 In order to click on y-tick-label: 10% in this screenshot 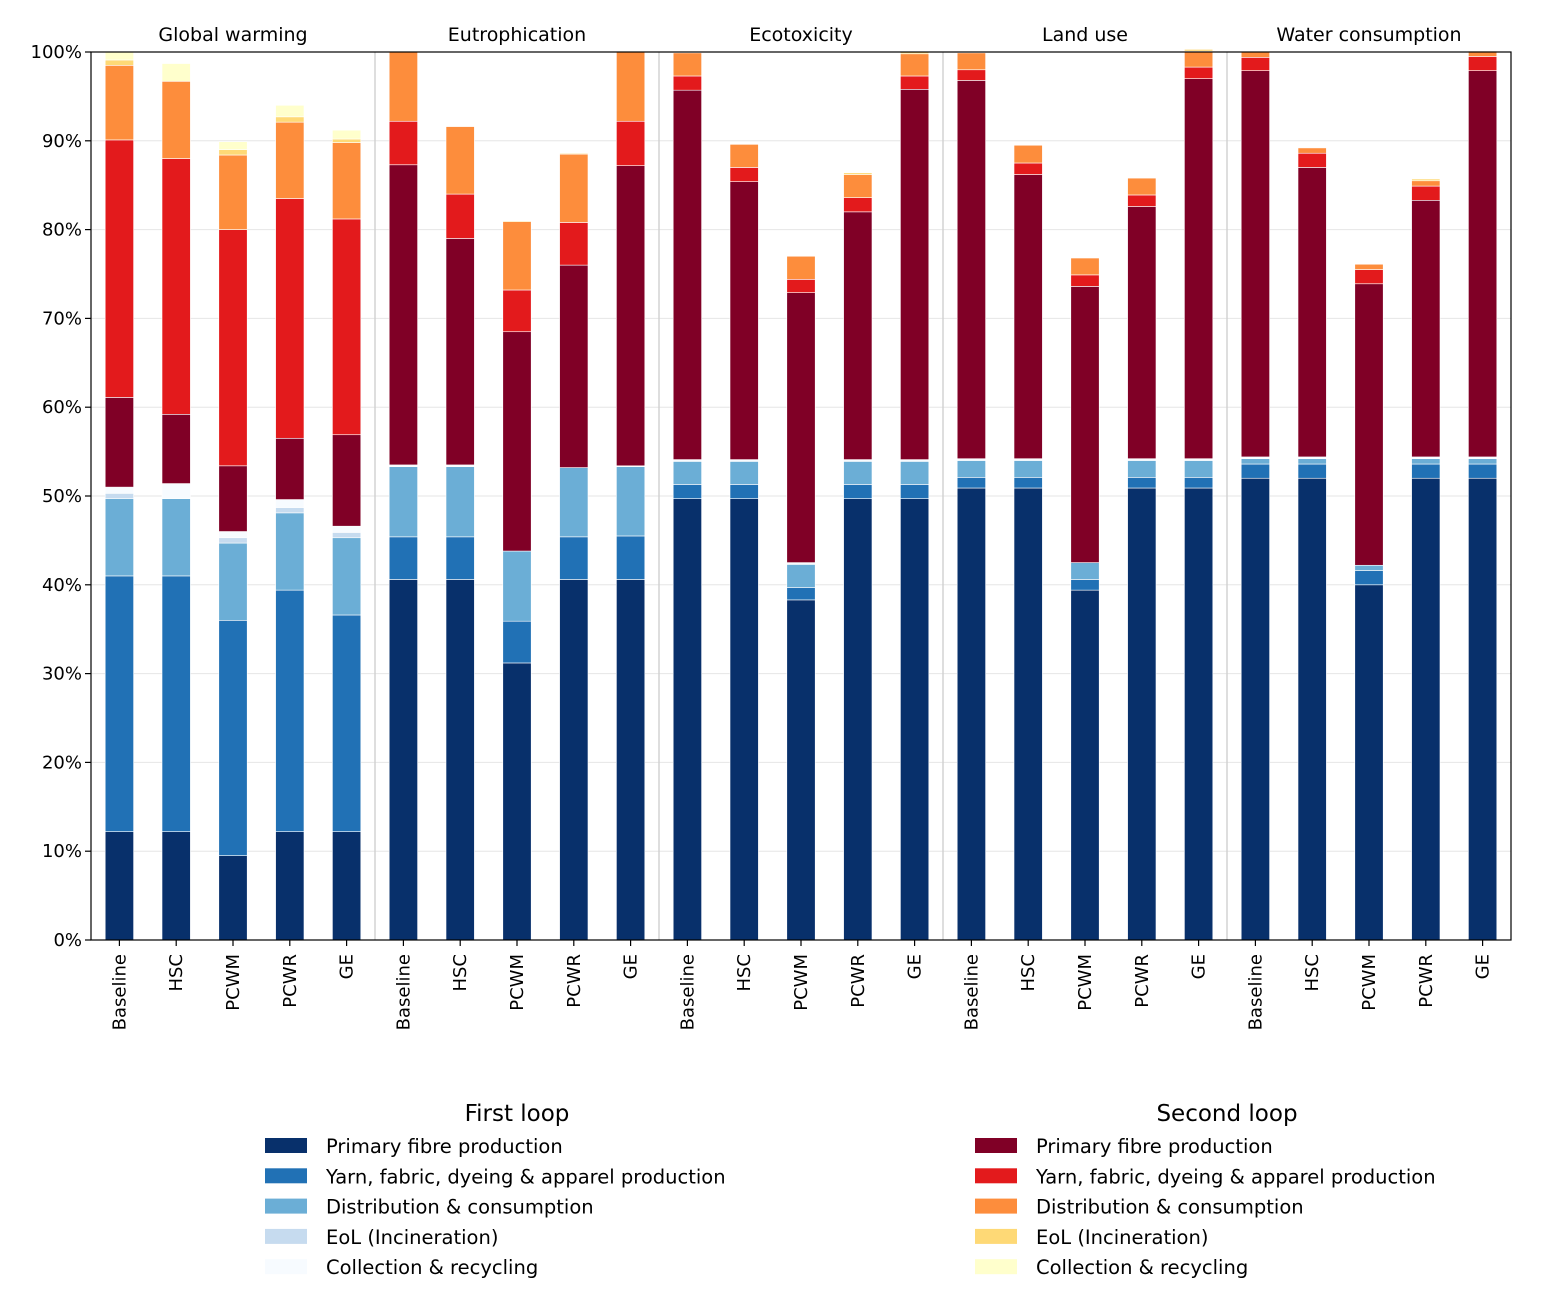, I will do `click(62, 851)`.